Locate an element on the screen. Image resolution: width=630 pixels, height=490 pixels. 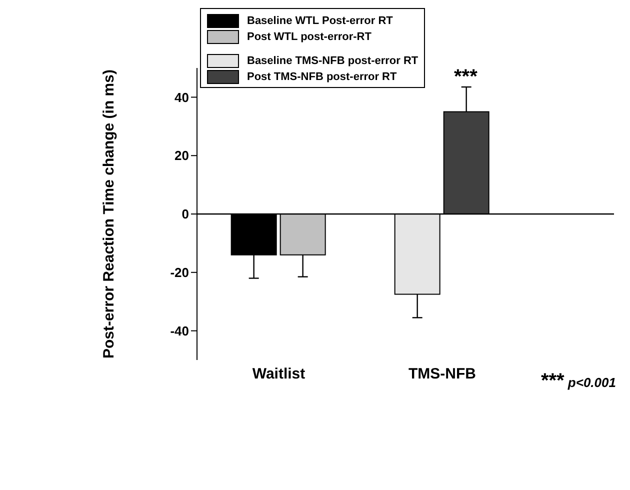
y-tick-label: 40 is located at coordinates (181, 97).